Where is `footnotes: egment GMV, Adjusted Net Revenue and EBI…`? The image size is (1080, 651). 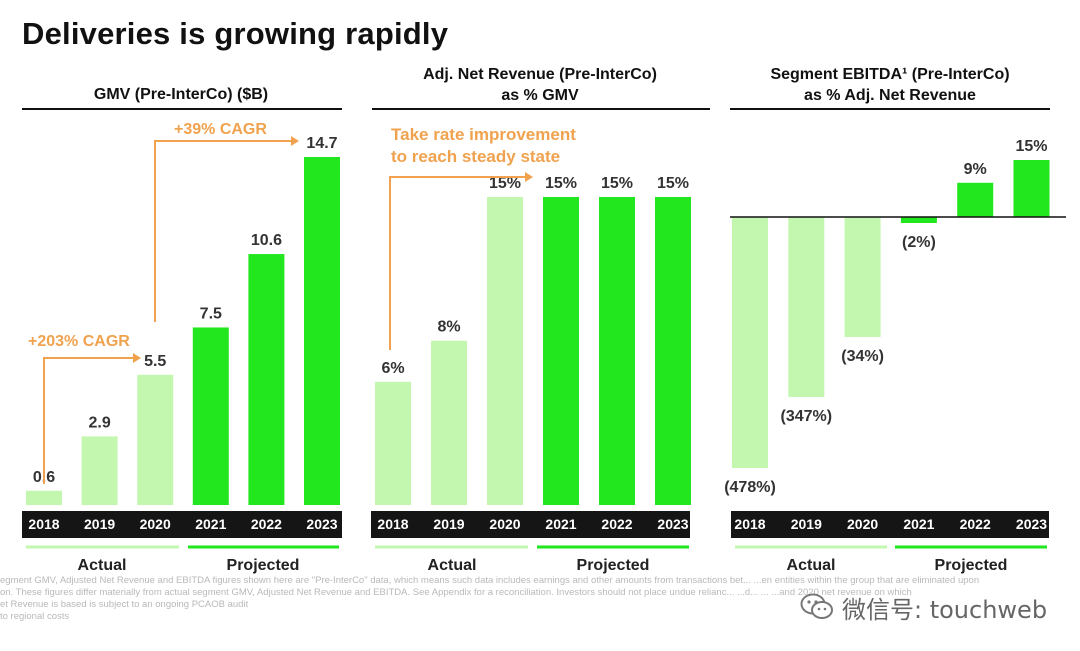 footnotes: egment GMV, Adjusted Net Revenue and EBI… is located at coordinates (540, 599).